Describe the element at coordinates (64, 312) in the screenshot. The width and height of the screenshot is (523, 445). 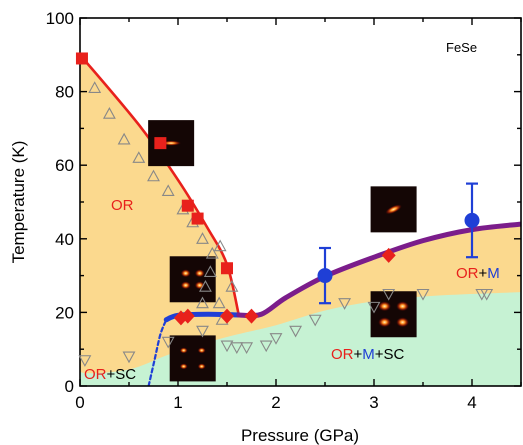
I see `y-tick-label: 20` at that location.